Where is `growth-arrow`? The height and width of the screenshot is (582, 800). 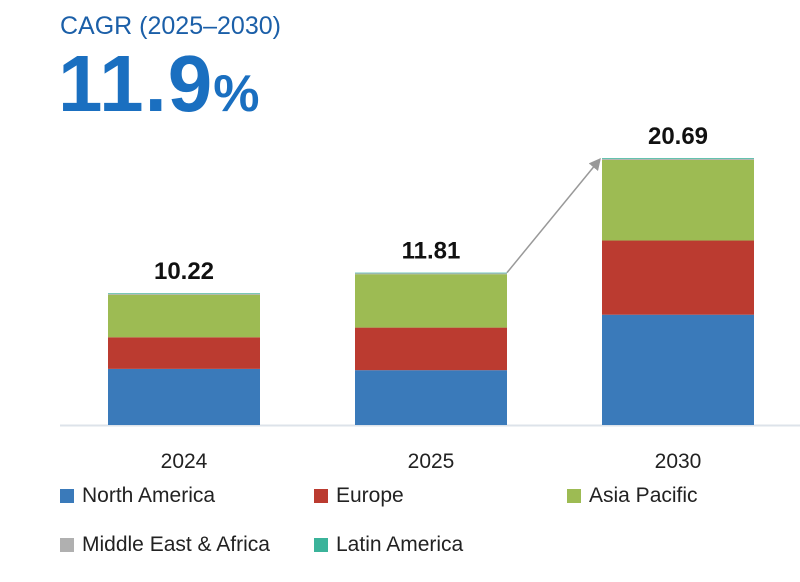
growth-arrow is located at coordinates (553, 215).